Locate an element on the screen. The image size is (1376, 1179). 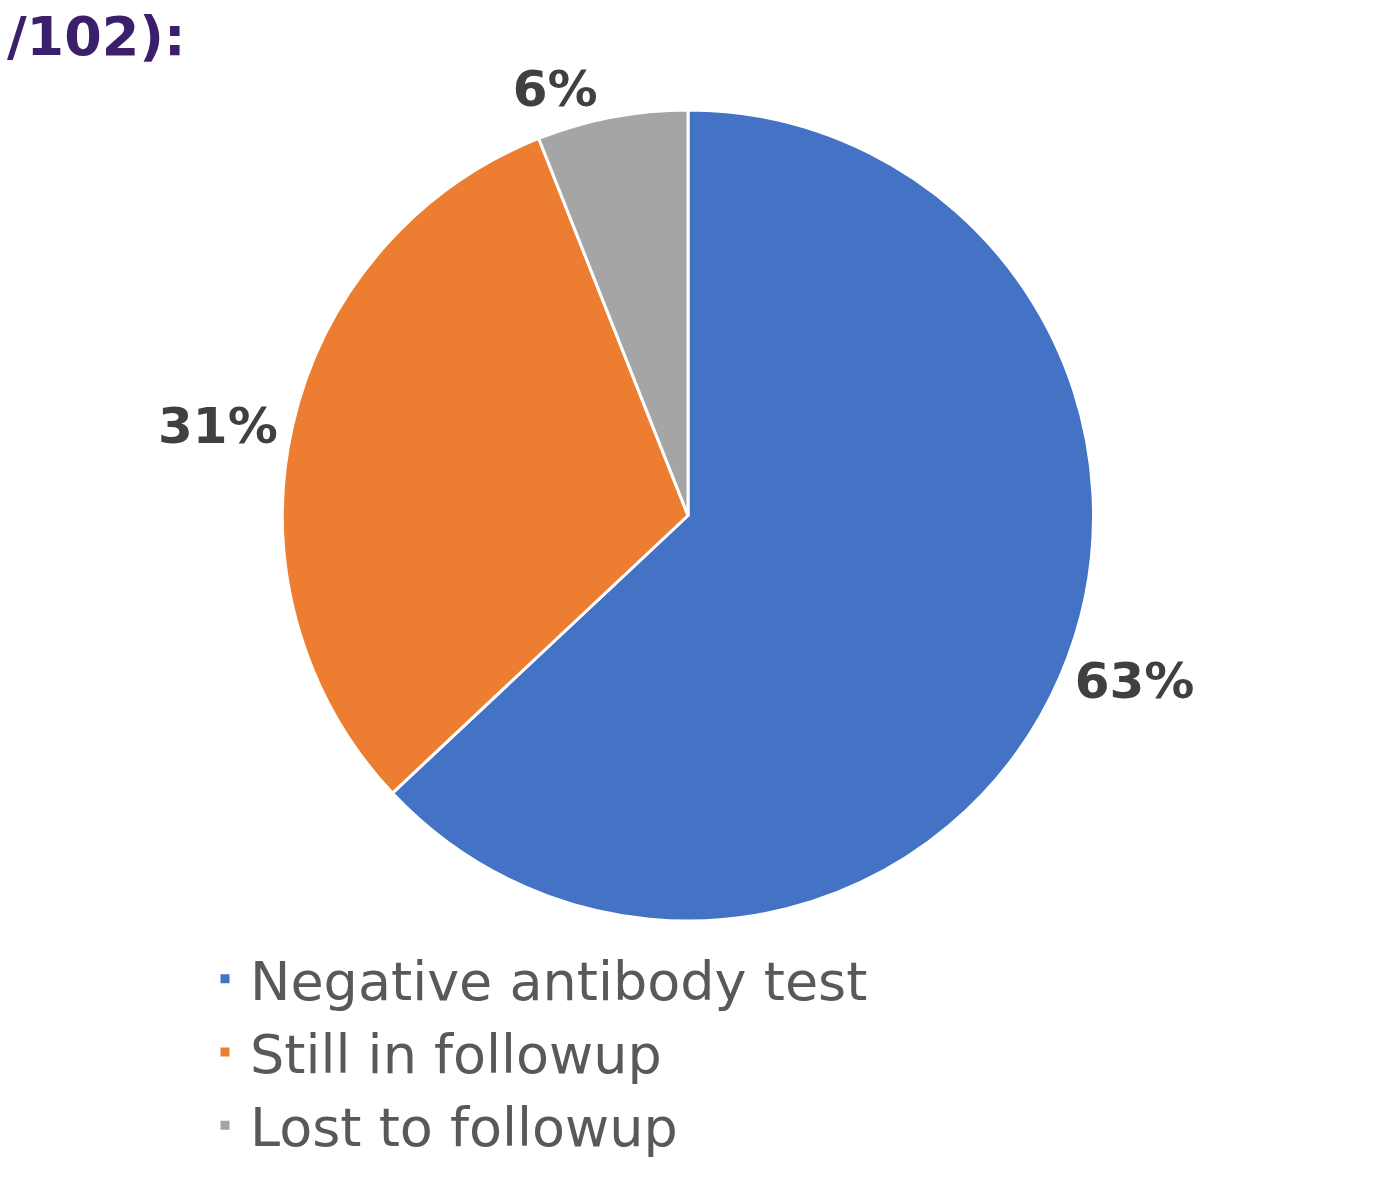
data-label: 63% is located at coordinates (1134, 681).